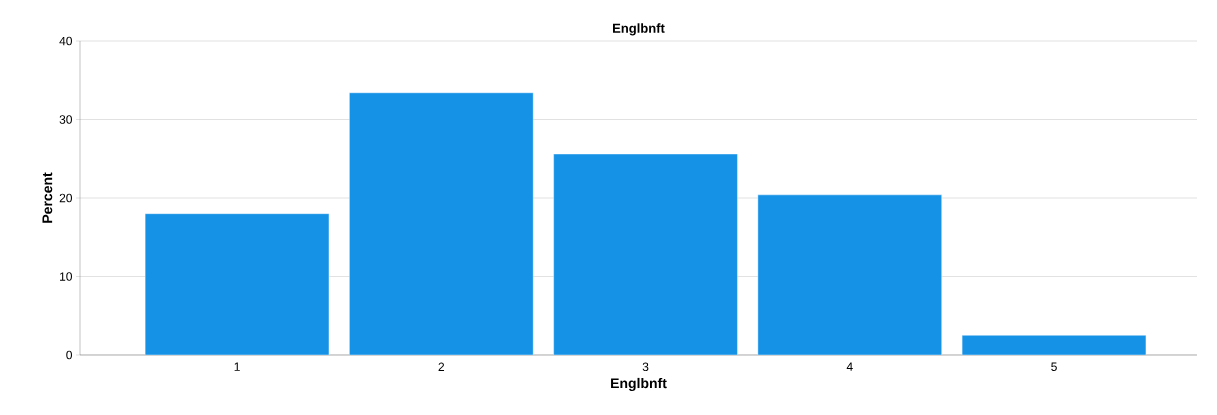  I want to click on x-tick-label: 1, so click(237, 366).